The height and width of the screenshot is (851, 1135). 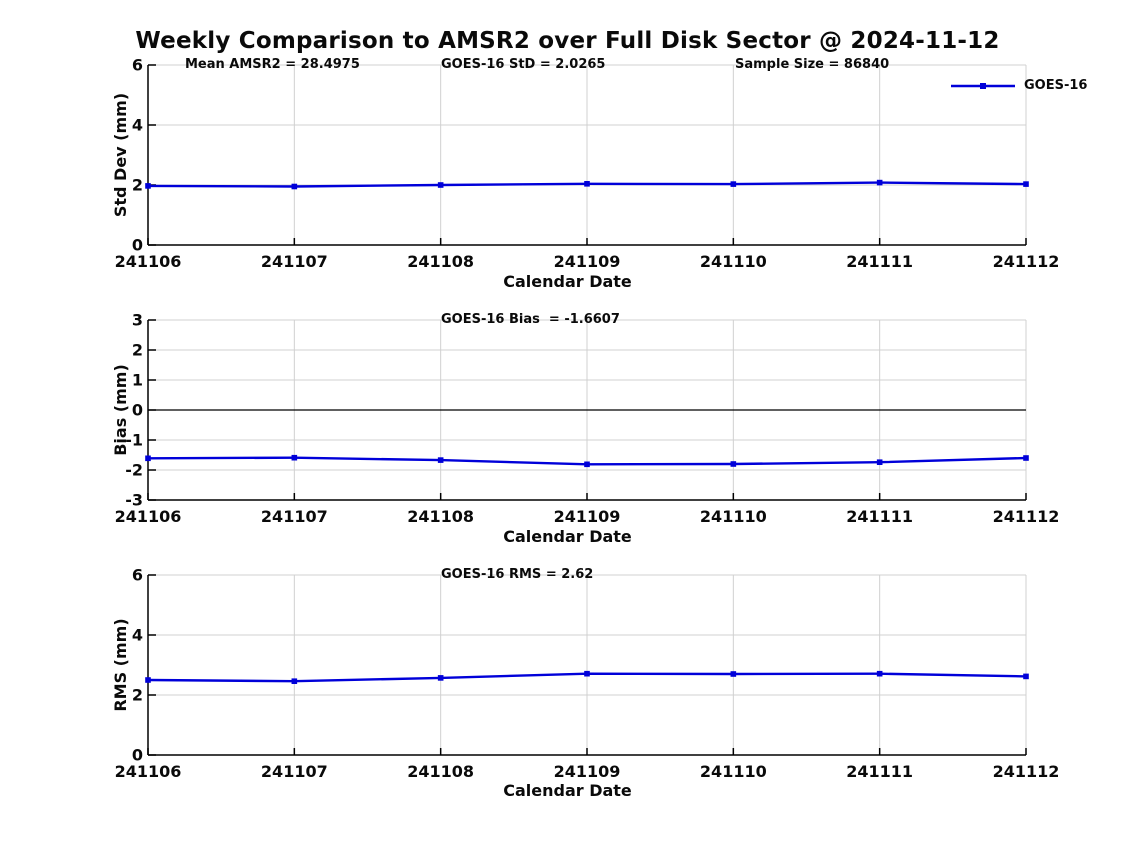 I want to click on svg-text: -1, so click(x=134, y=440).